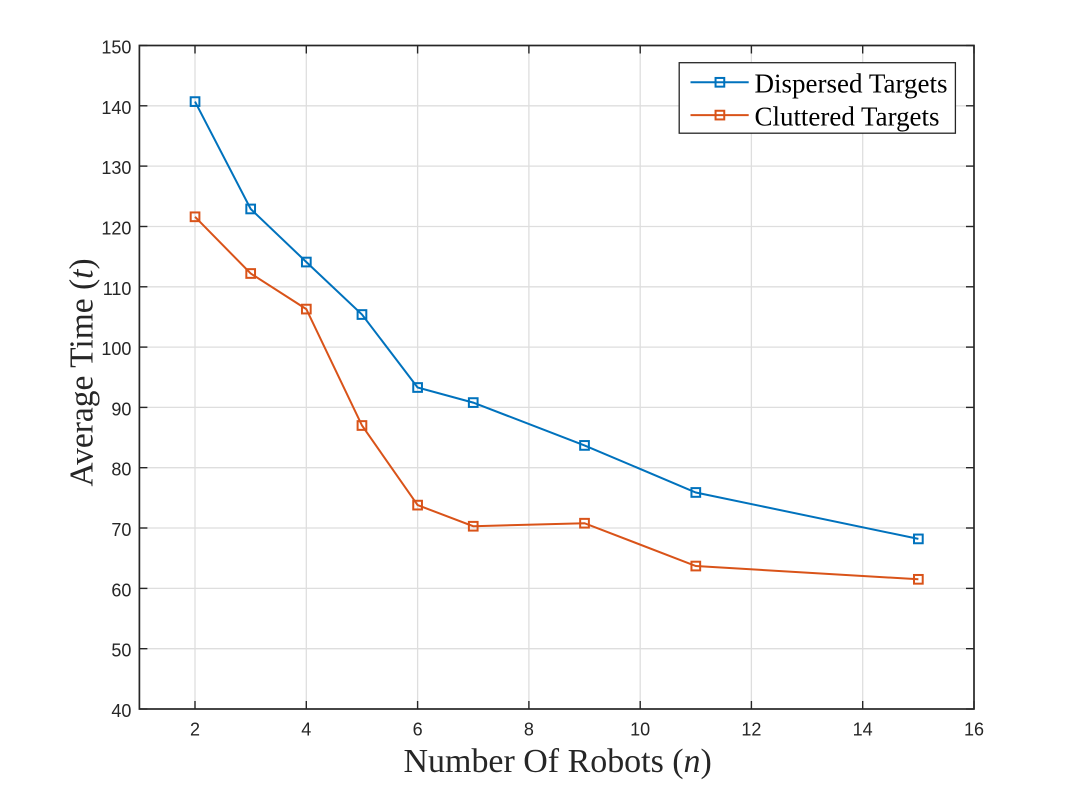 The width and height of the screenshot is (1076, 804). What do you see at coordinates (116, 168) in the screenshot?
I see `svg-text: 130` at bounding box center [116, 168].